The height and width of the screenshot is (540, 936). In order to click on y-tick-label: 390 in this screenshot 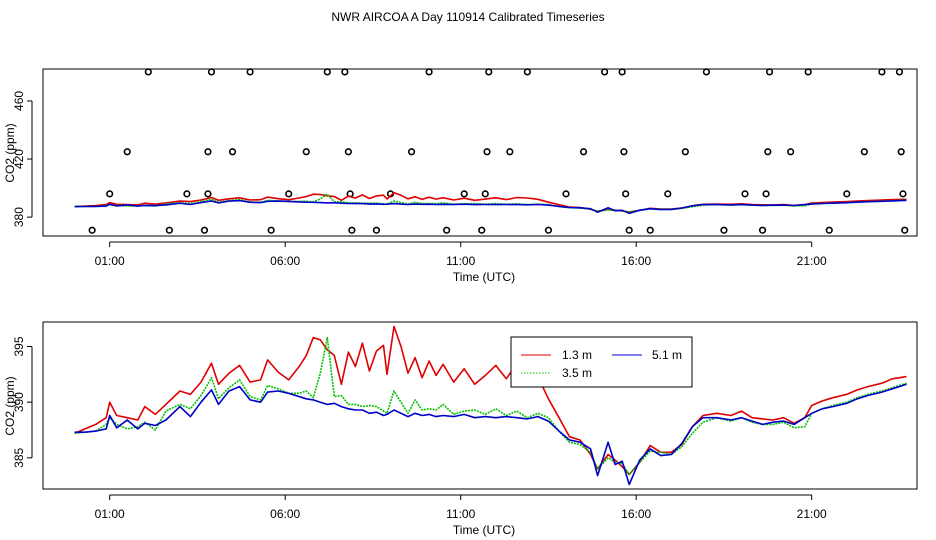, I will do `click(19, 402)`.